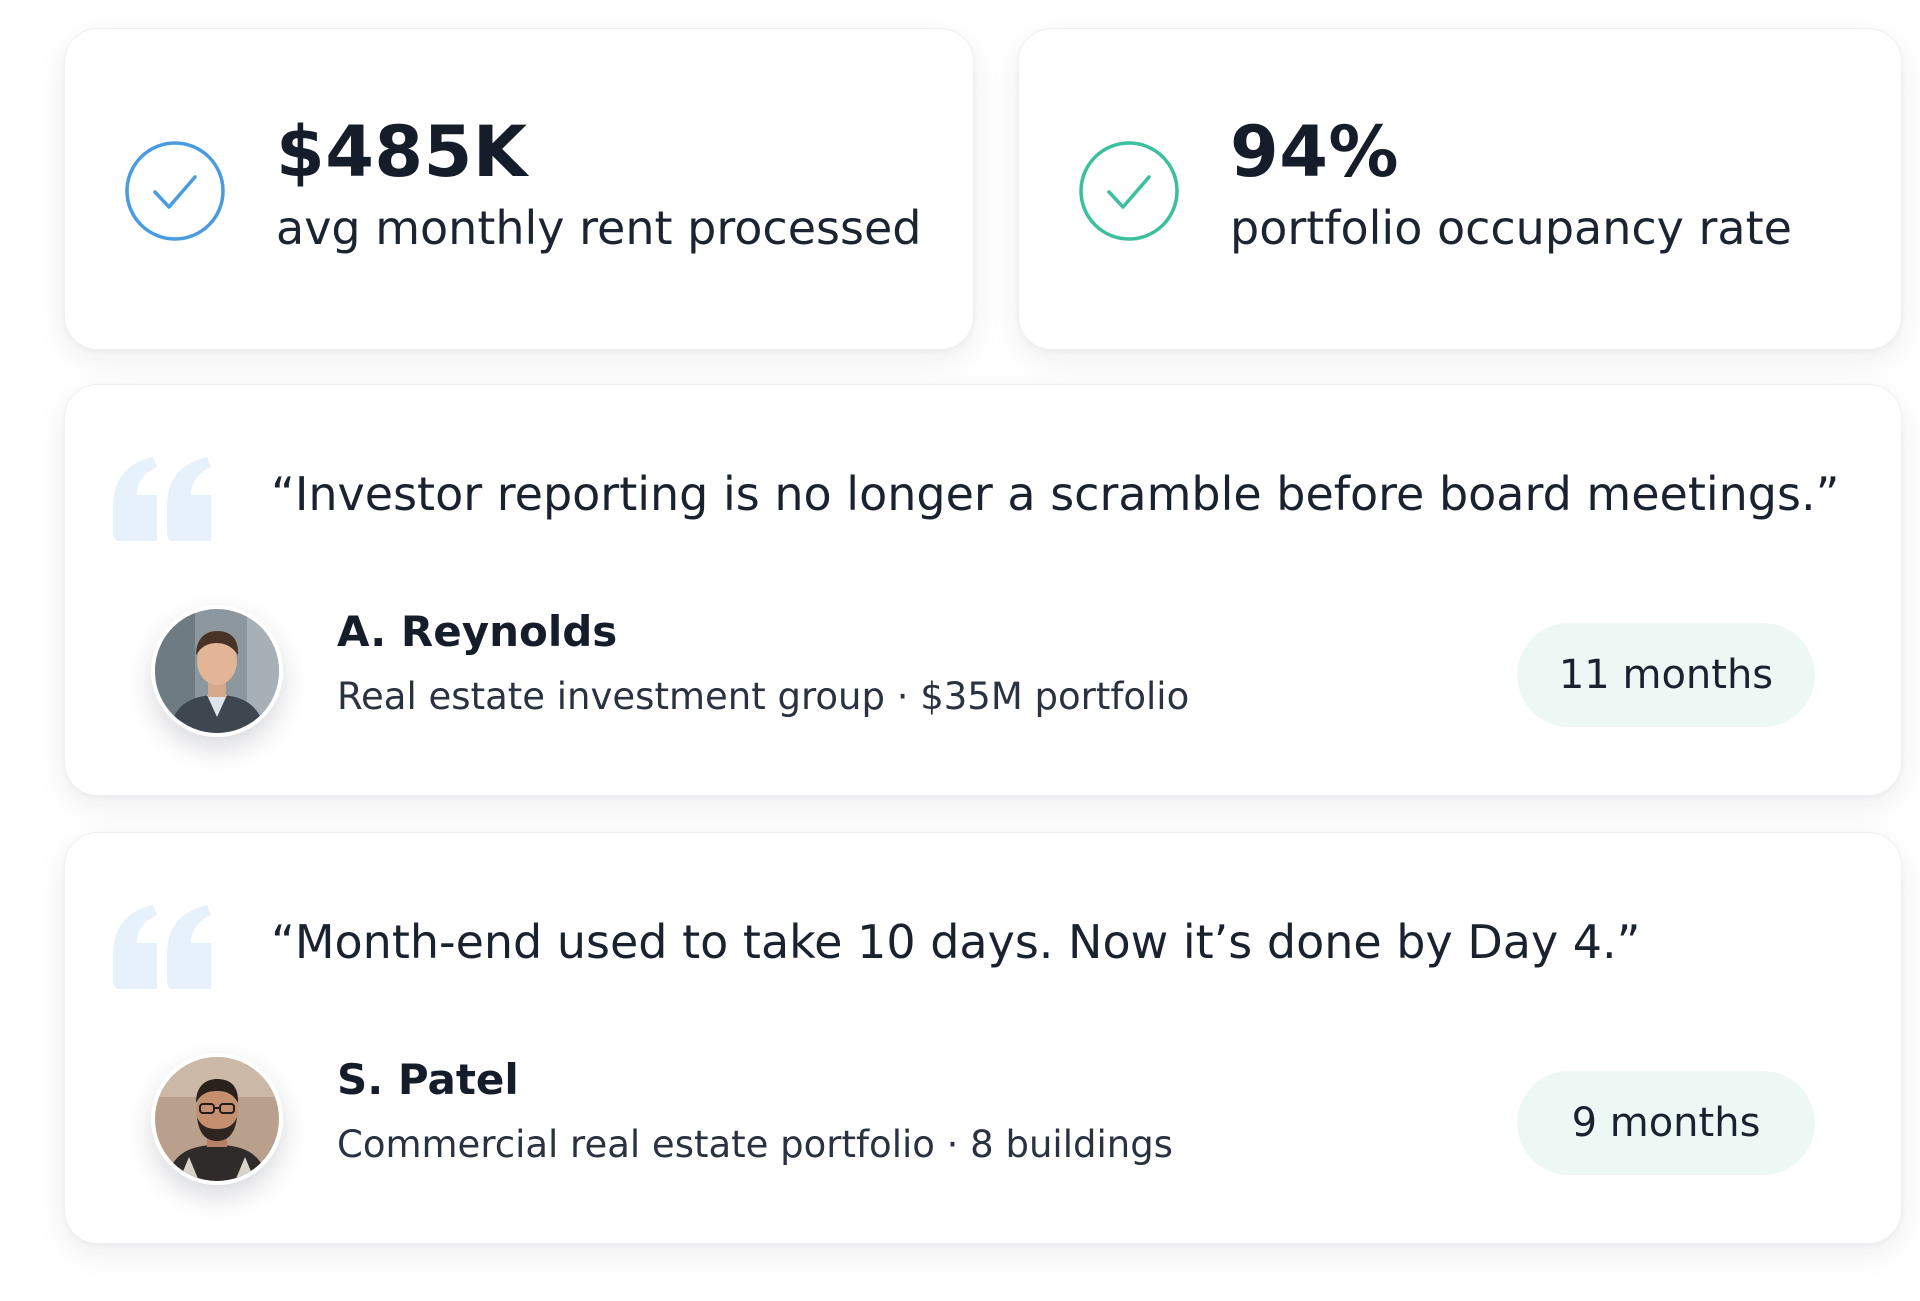 The width and height of the screenshot is (1920, 1301). What do you see at coordinates (599, 228) in the screenshot?
I see `stat-label: avg monthly rent processed` at bounding box center [599, 228].